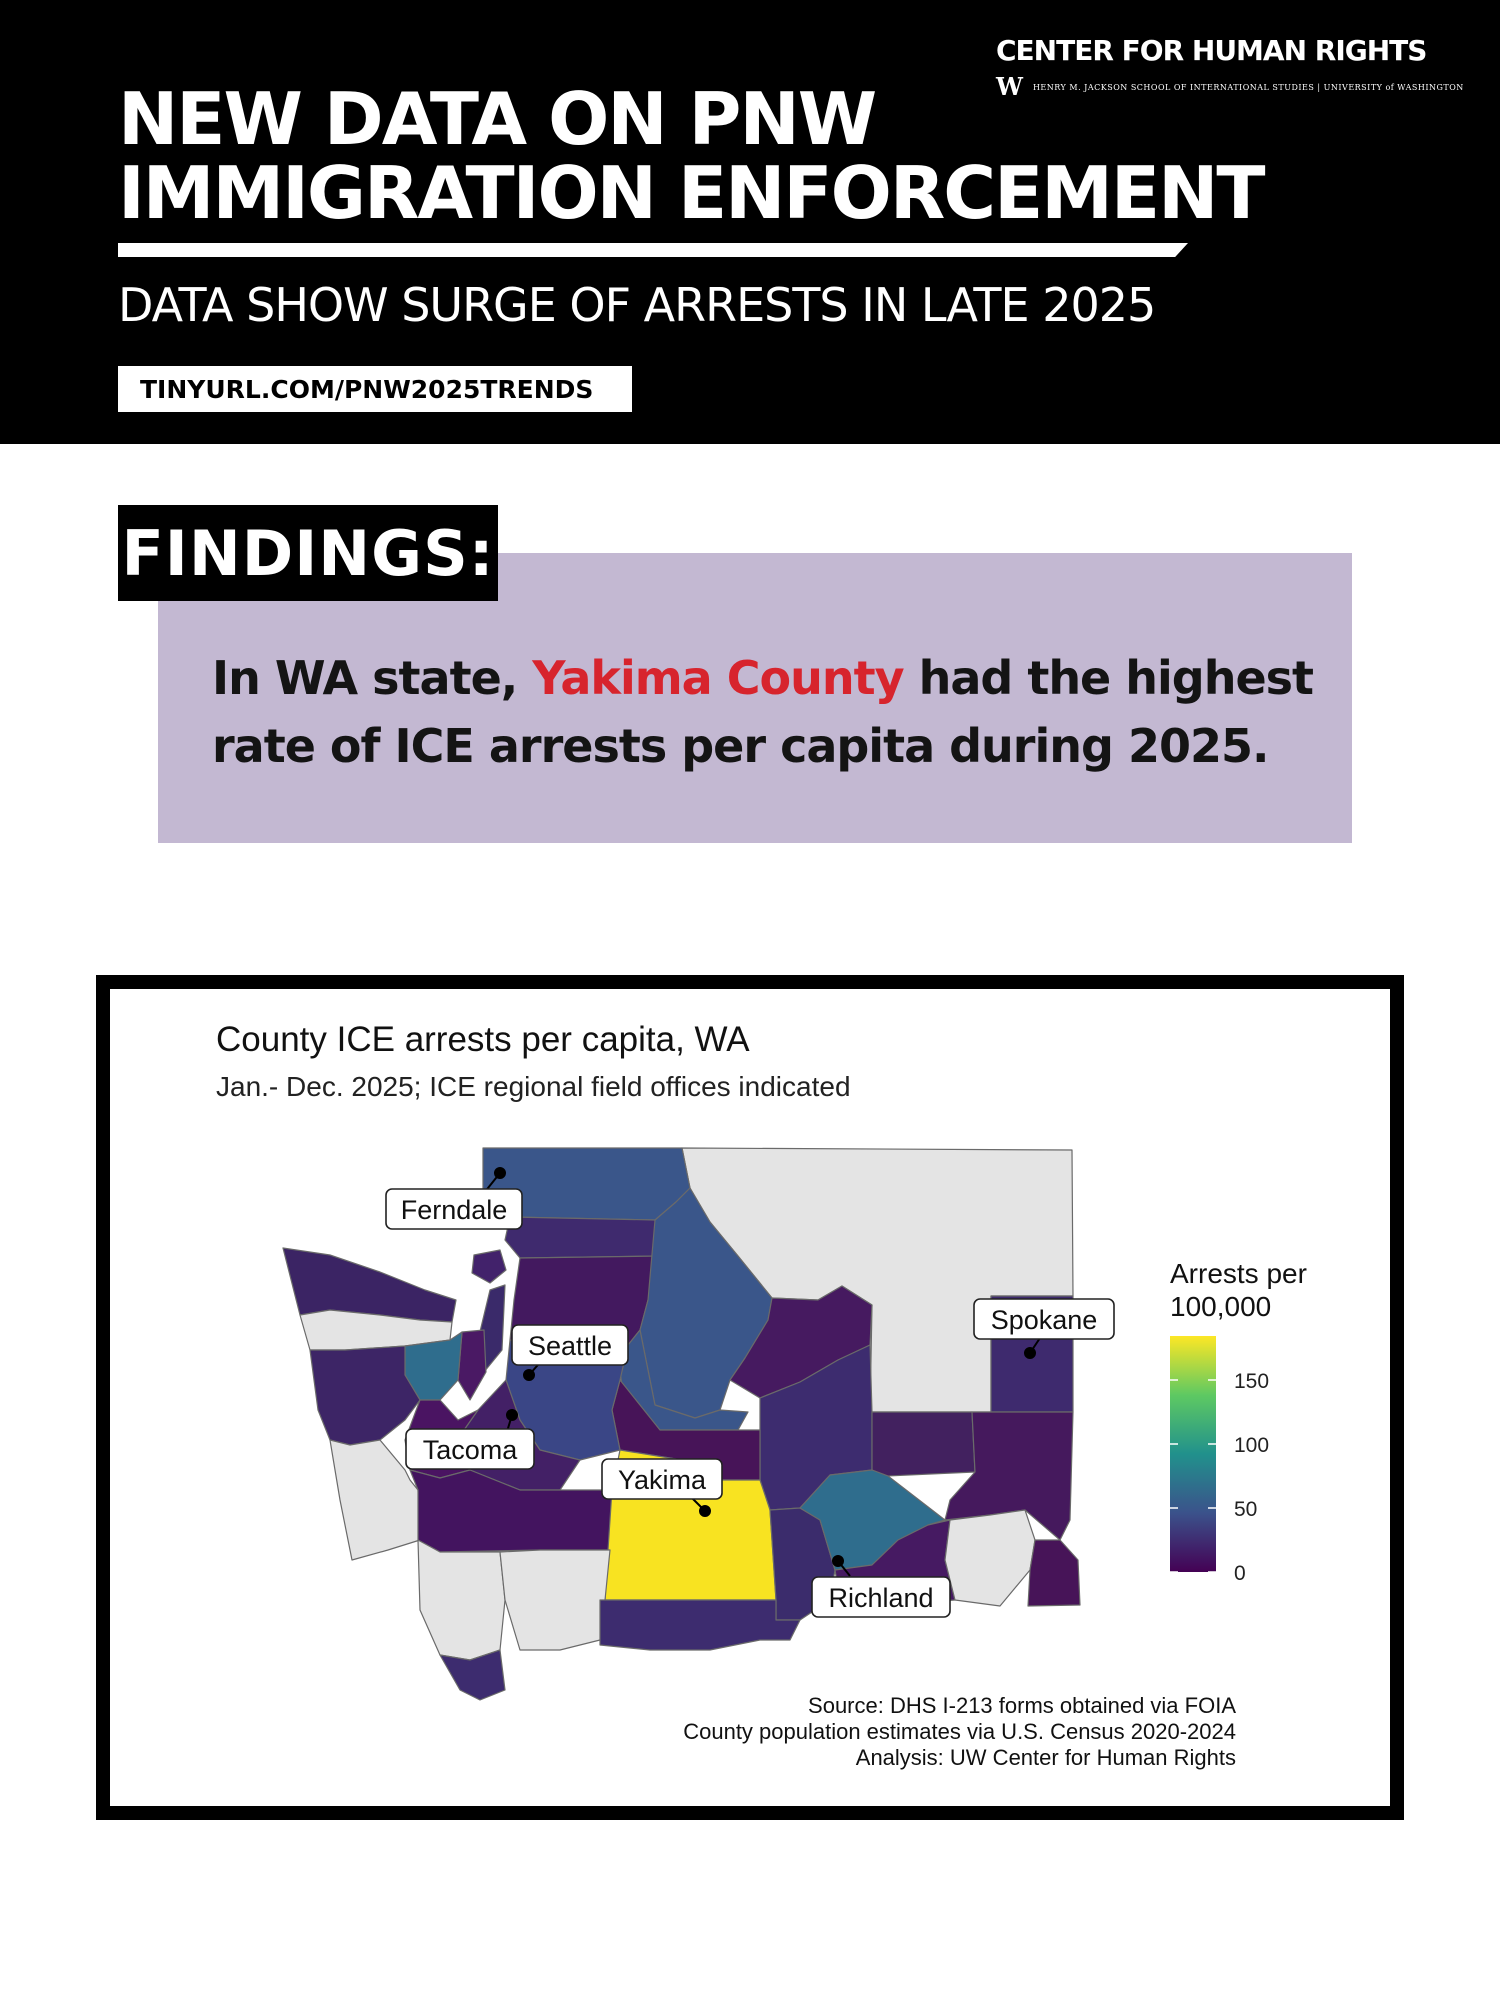 The image size is (1500, 2000). What do you see at coordinates (500, 1173) in the screenshot?
I see `ferndale-marker` at bounding box center [500, 1173].